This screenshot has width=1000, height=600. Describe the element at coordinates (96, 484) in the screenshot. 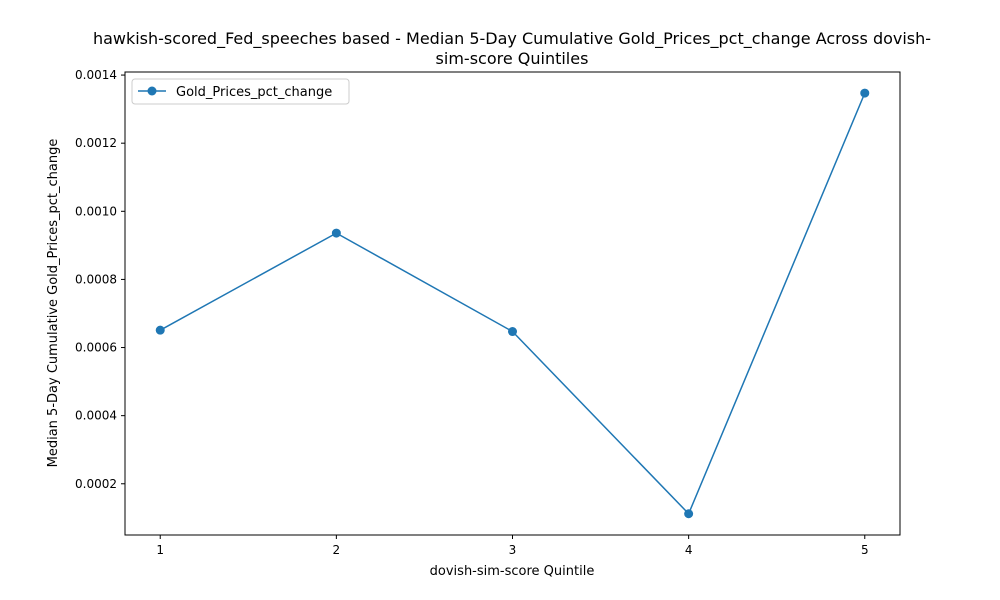

I see `y-tick-label: 0.0002` at that location.